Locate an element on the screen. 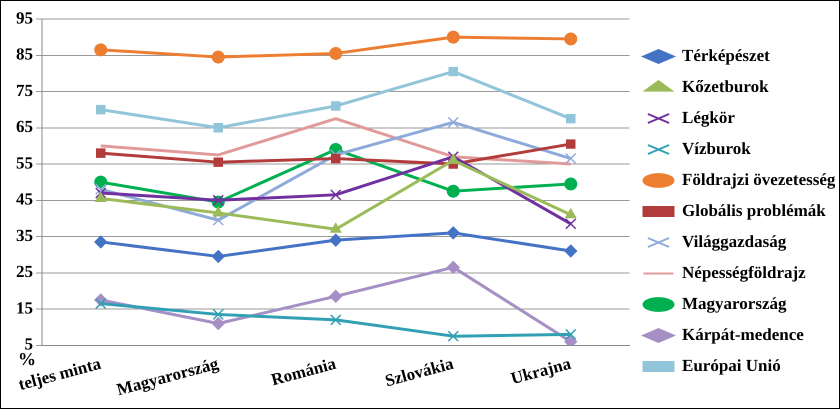  x-tick-label: Románia is located at coordinates (303, 372).